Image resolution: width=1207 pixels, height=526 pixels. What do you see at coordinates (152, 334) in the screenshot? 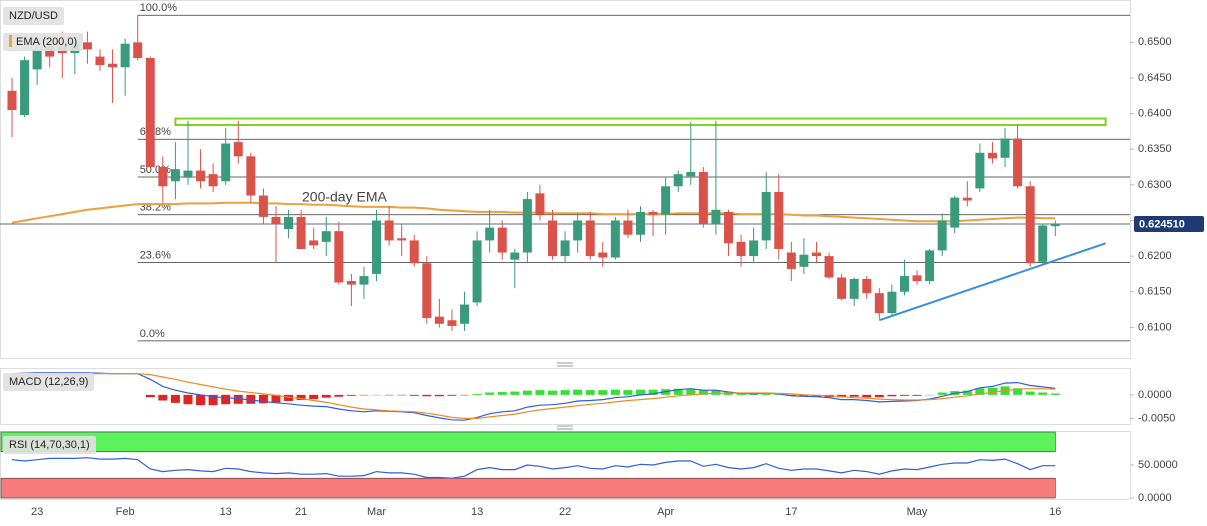
I see `fib-label: 0.0%` at bounding box center [152, 334].